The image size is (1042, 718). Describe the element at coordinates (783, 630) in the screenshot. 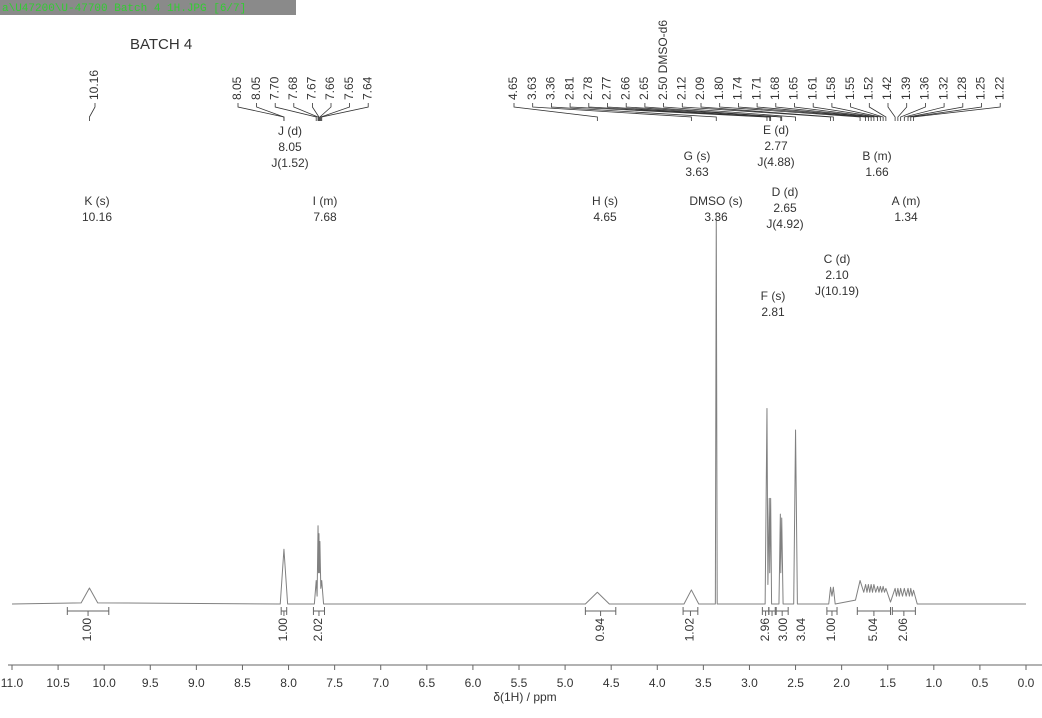

I see `integral-value: 3.00` at that location.